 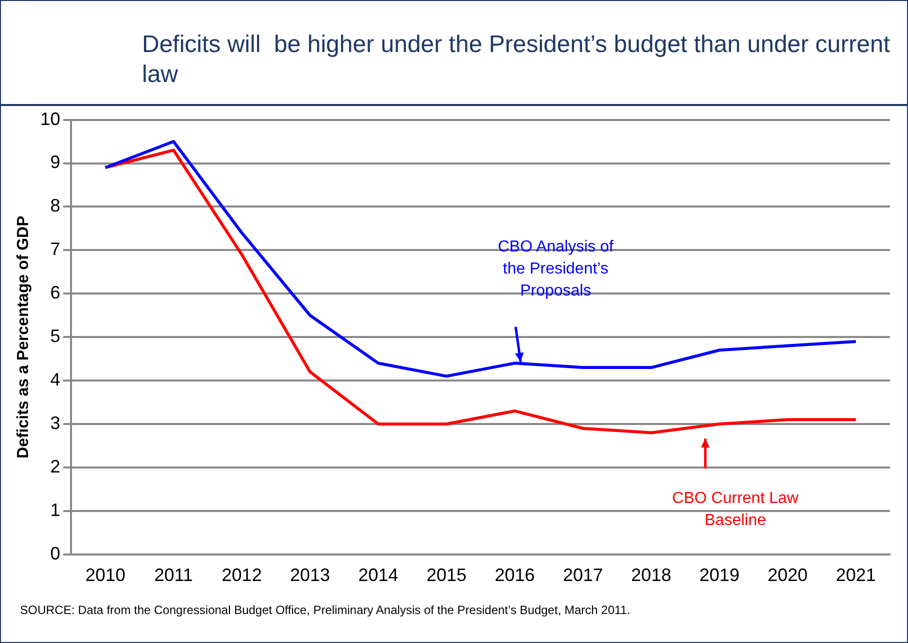 What do you see at coordinates (446, 575) in the screenshot?
I see `x-tick-label: 2015` at bounding box center [446, 575].